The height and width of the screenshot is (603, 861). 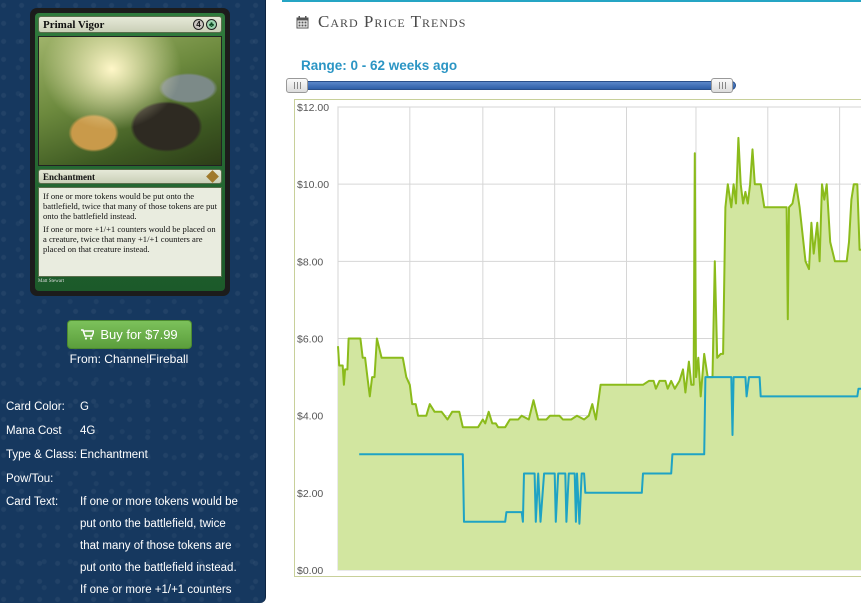 I want to click on y-tick-label: $8.00, so click(x=310, y=262).